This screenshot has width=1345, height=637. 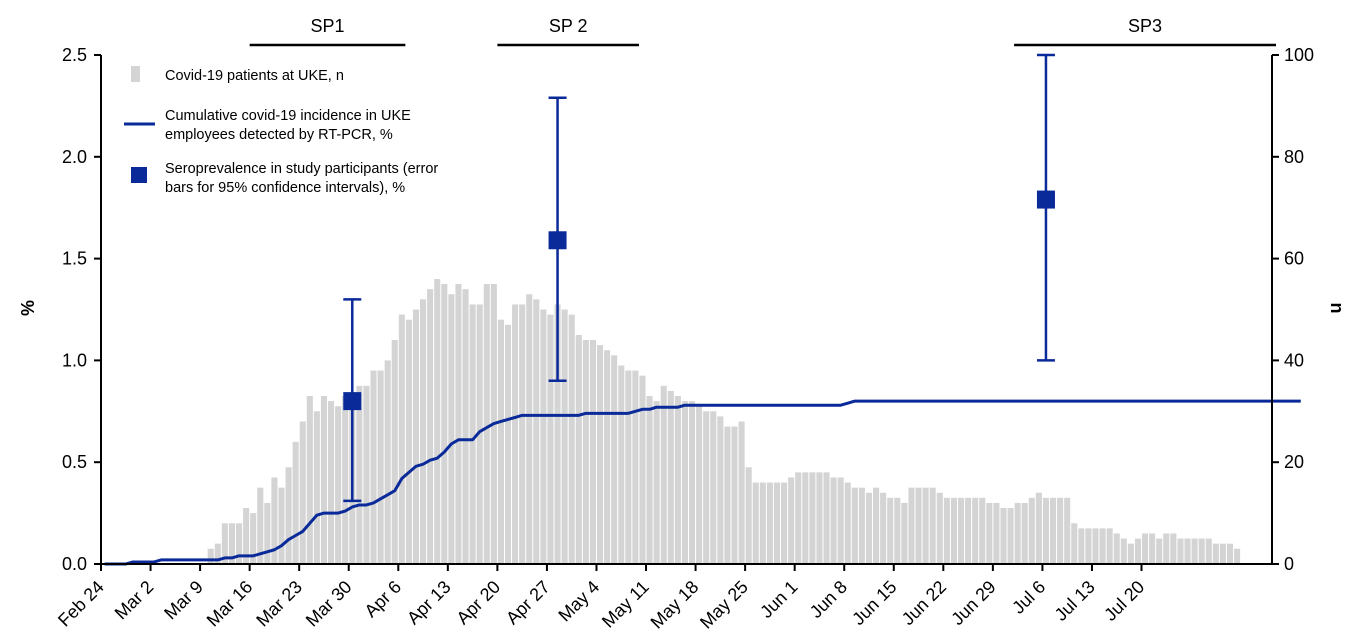 I want to click on left-tick-label: 0.0, so click(x=74, y=564).